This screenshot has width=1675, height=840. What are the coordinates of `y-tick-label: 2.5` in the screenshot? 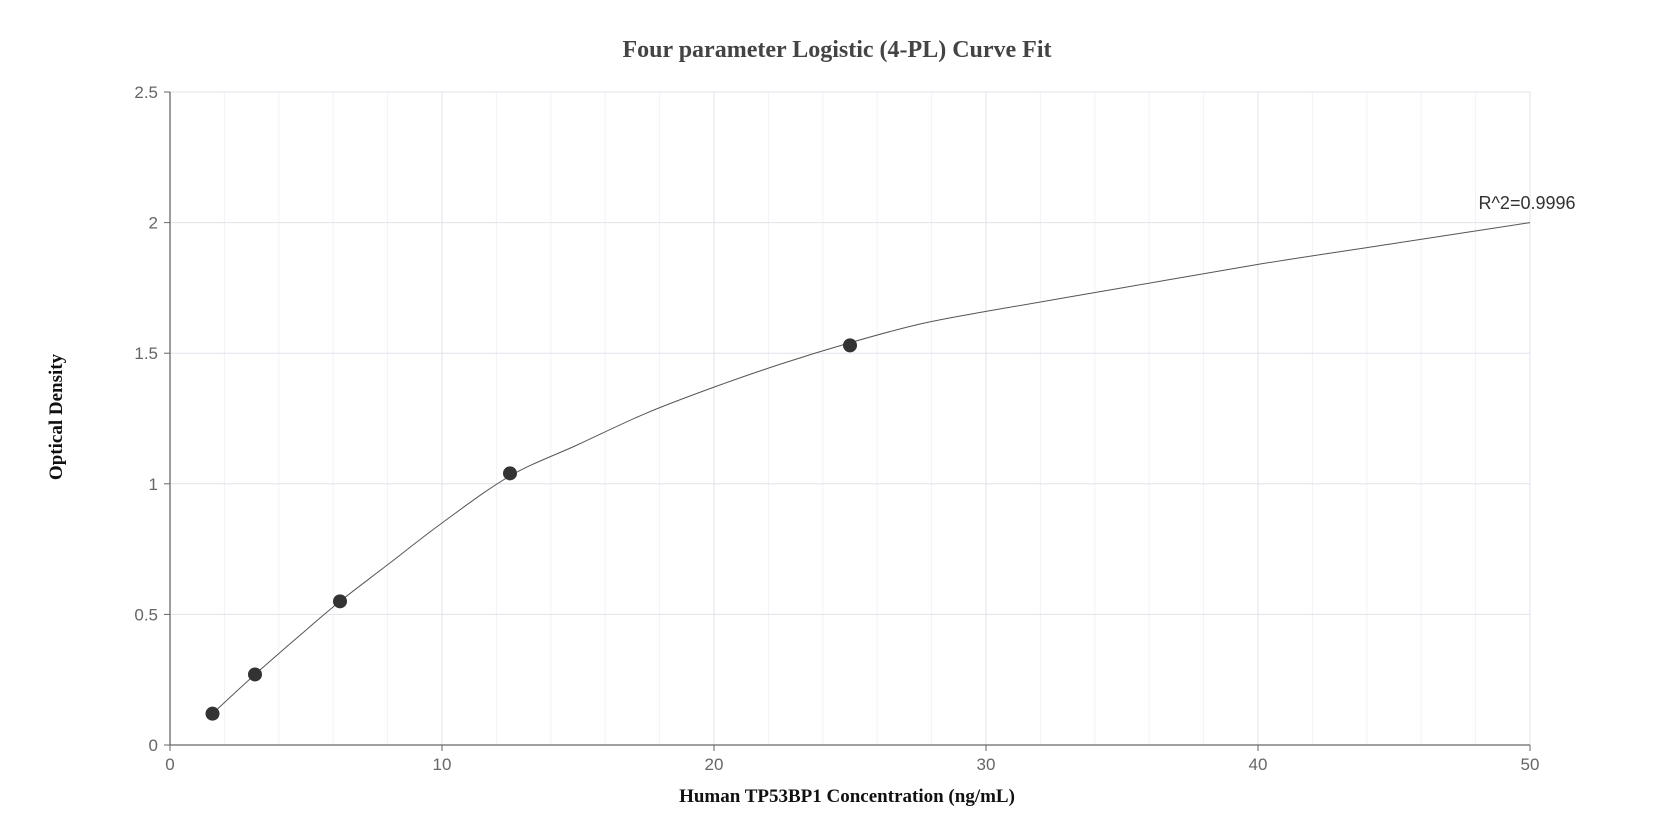 It's located at (146, 92).